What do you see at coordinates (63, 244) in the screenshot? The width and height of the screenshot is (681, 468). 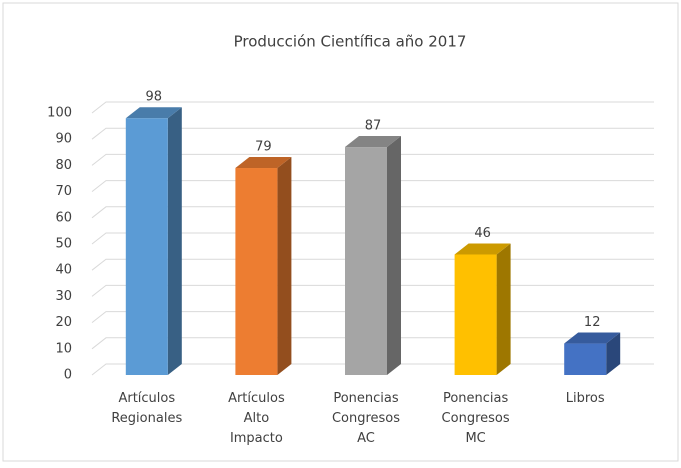 I see `y-tick-label: 50` at bounding box center [63, 244].